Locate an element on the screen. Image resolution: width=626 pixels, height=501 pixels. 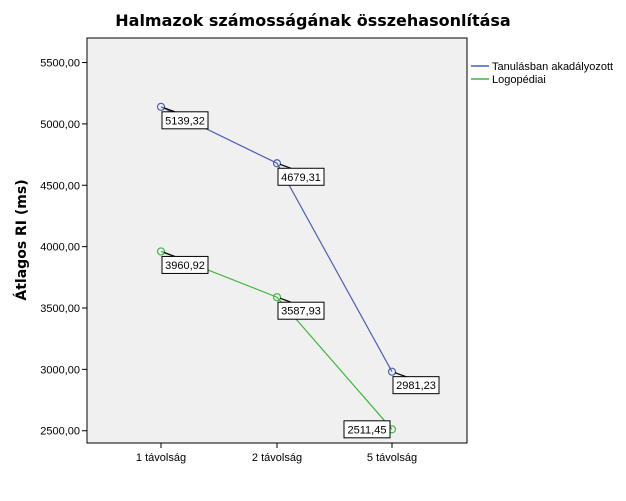
chart-title: Halmazok számosságának összehasonlítása is located at coordinates (312, 20).